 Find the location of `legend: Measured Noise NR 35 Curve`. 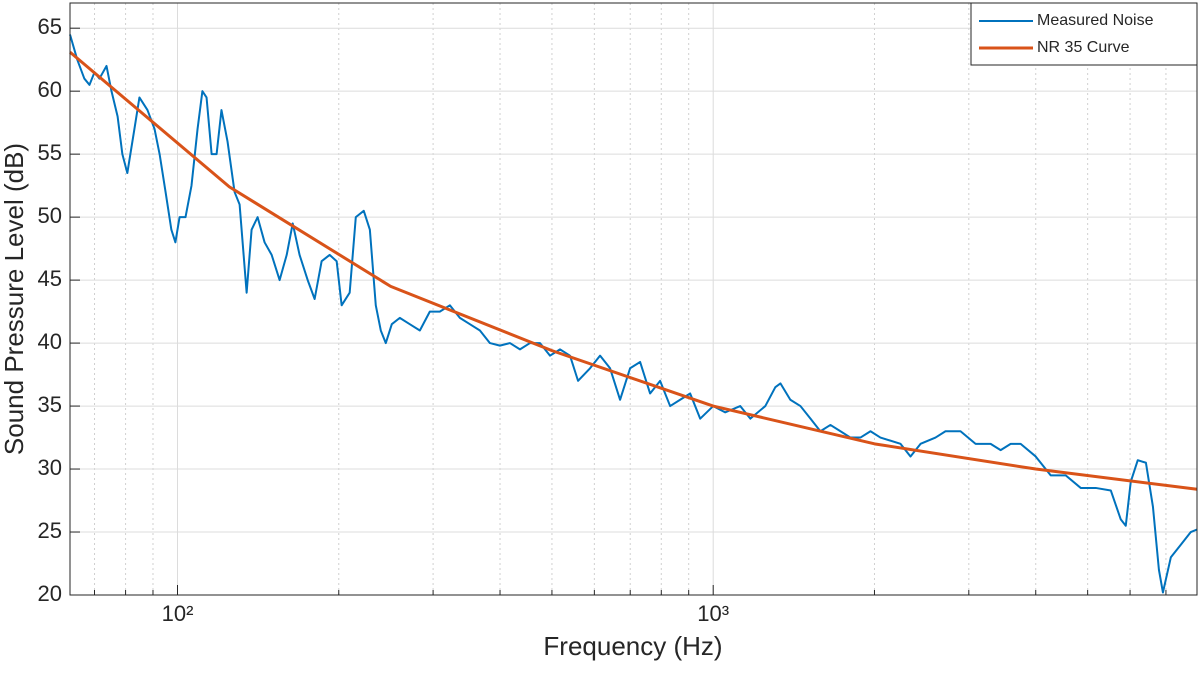

legend: Measured Noise NR 35 Curve is located at coordinates (1084, 34).